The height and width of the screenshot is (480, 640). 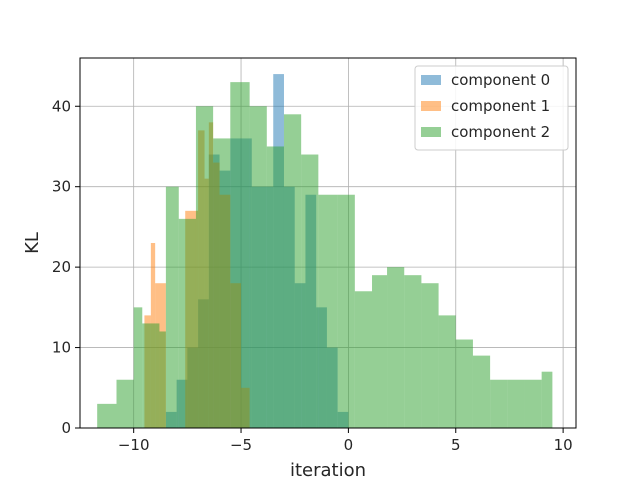 I want to click on y-tick-label: 30, so click(x=61, y=187).